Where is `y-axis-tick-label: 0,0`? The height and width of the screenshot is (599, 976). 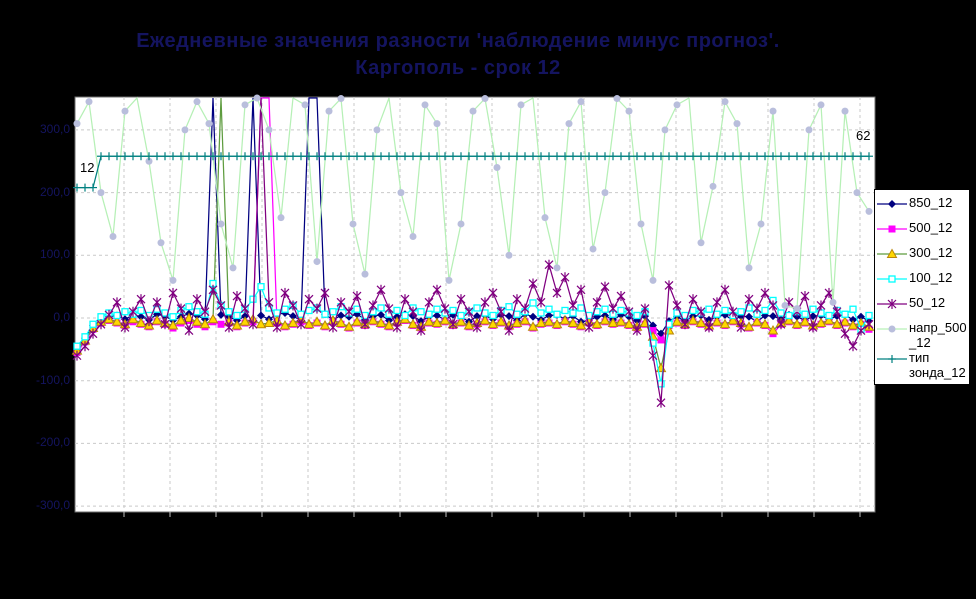
y-axis-tick-label: 0,0 is located at coordinates (61, 317).